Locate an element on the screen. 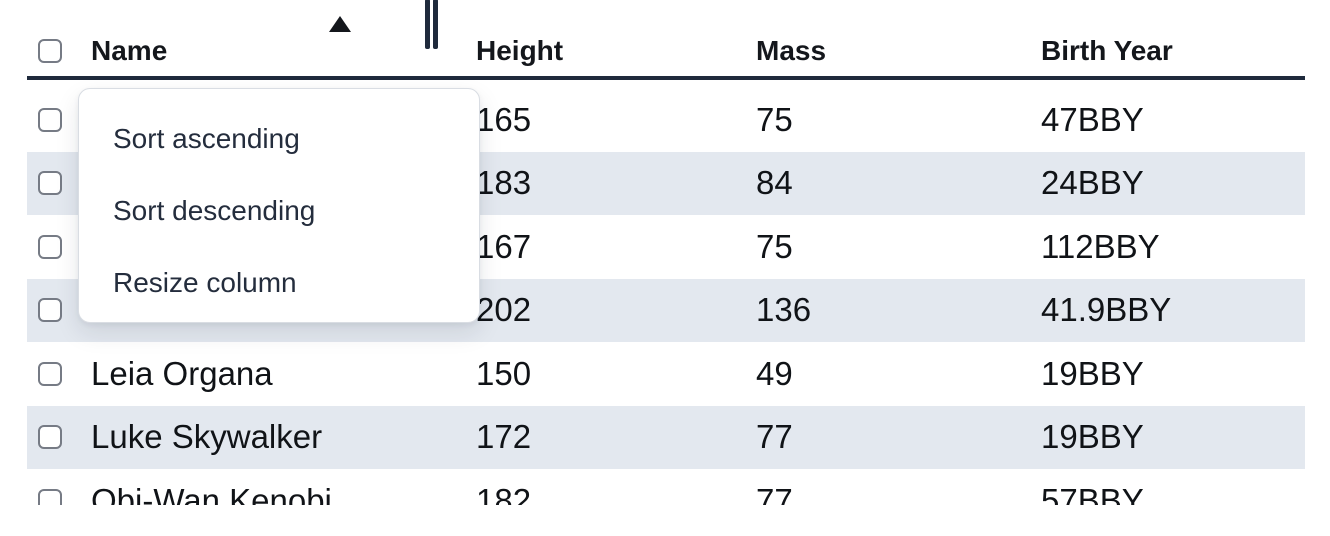 This screenshot has height=536, width=1330. cell-mass: 49 is located at coordinates (774, 373).